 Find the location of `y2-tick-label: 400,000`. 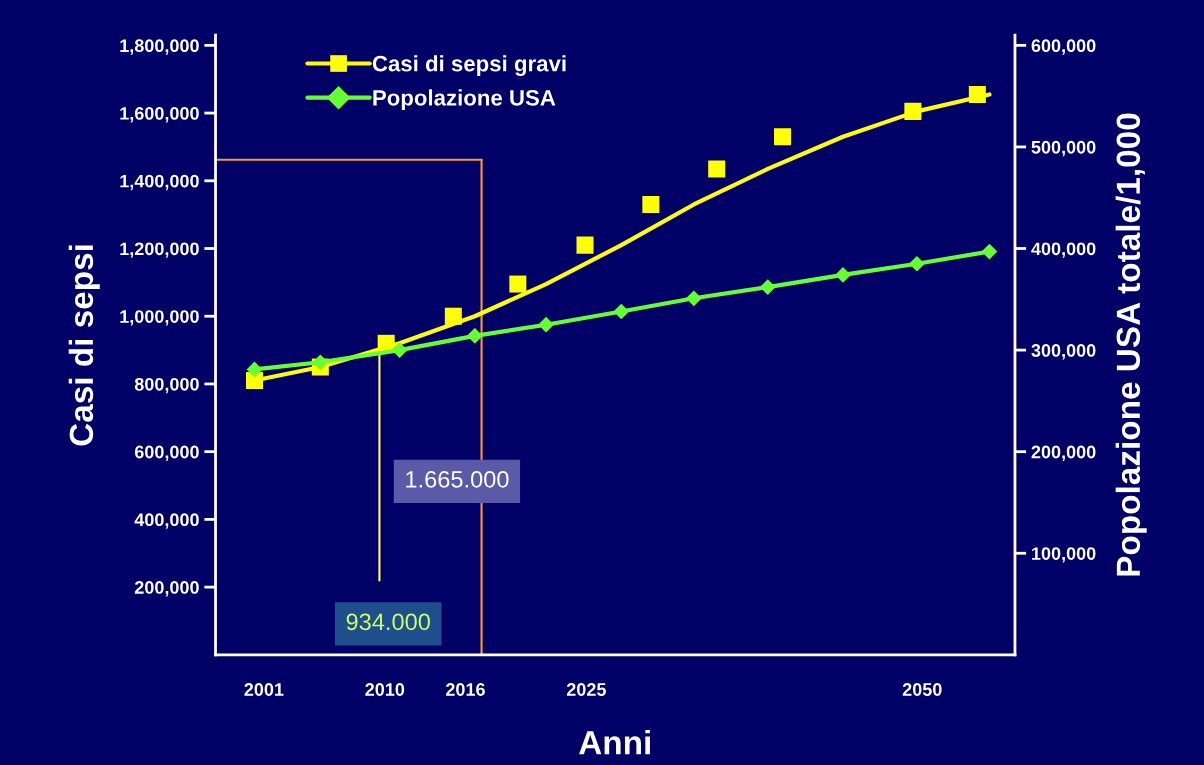

y2-tick-label: 400,000 is located at coordinates (1063, 250).